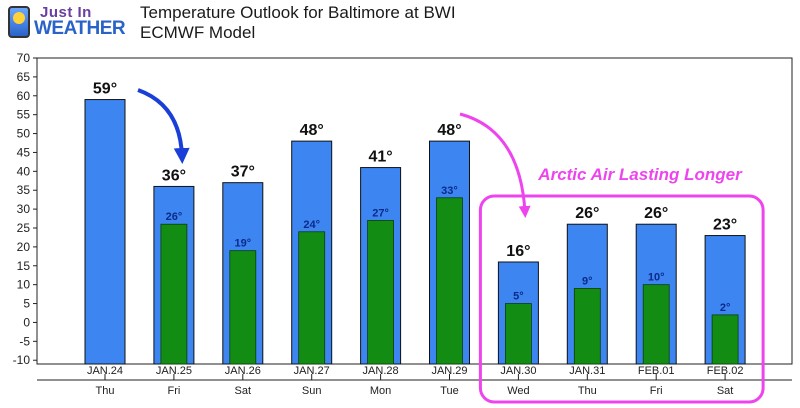 The width and height of the screenshot is (800, 408). What do you see at coordinates (518, 251) in the screenshot?
I see `data-label-high: 16°` at bounding box center [518, 251].